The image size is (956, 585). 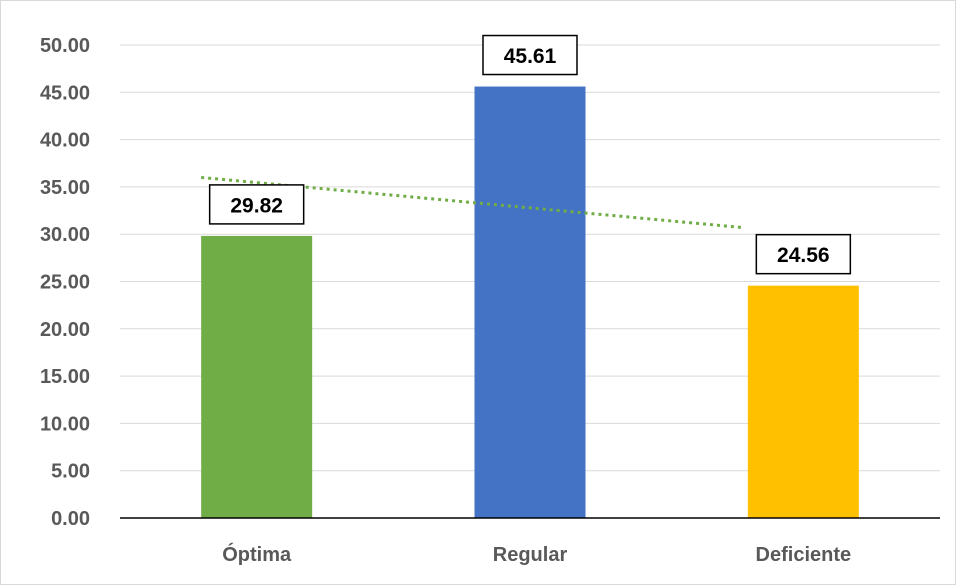 What do you see at coordinates (65, 330) in the screenshot?
I see `y-tick-label: 20.00` at bounding box center [65, 330].